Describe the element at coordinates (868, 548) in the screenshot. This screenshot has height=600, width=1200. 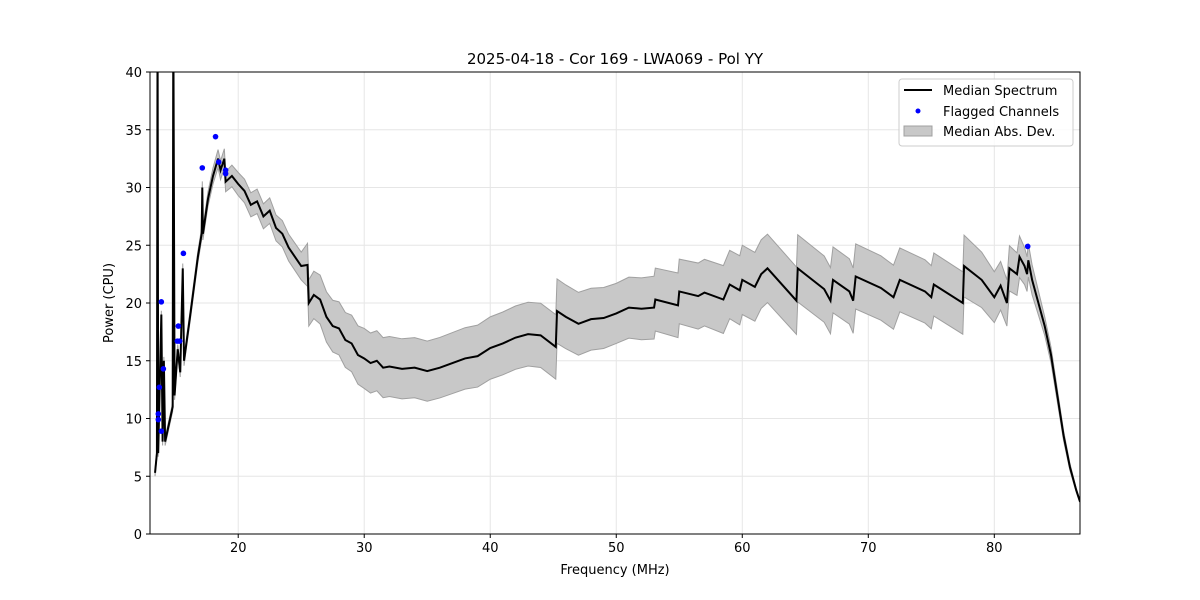
I see `x-tick-label: 70` at that location.